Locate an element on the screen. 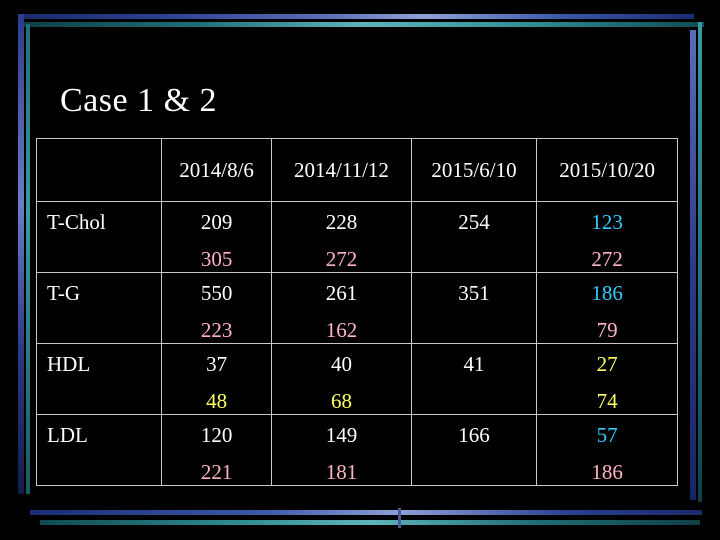 The image size is (720, 540). table-row: T-G 550 223 261 162 351 186 79 is located at coordinates (357, 308).